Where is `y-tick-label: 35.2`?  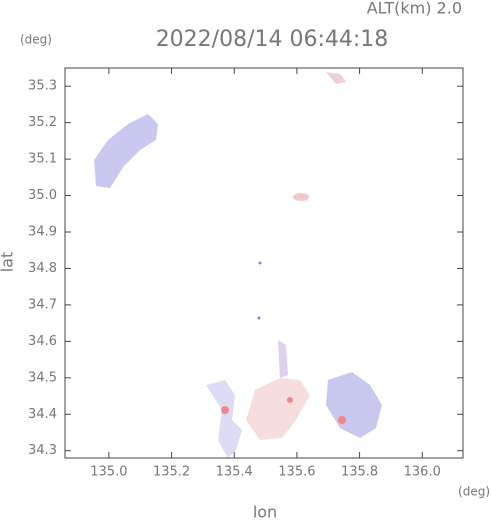
y-tick-label: 35.2 is located at coordinates (42, 122).